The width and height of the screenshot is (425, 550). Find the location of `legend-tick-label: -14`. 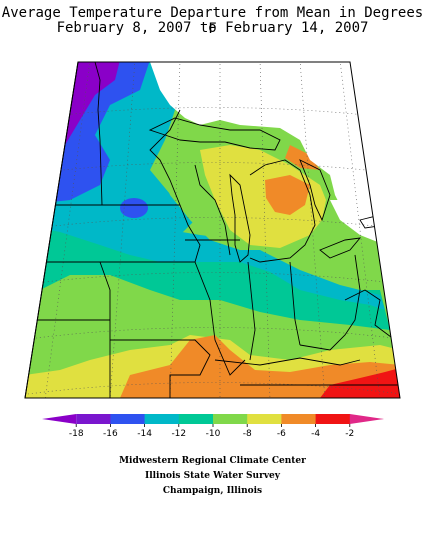

legend-tick-label: -14 is located at coordinates (144, 434).